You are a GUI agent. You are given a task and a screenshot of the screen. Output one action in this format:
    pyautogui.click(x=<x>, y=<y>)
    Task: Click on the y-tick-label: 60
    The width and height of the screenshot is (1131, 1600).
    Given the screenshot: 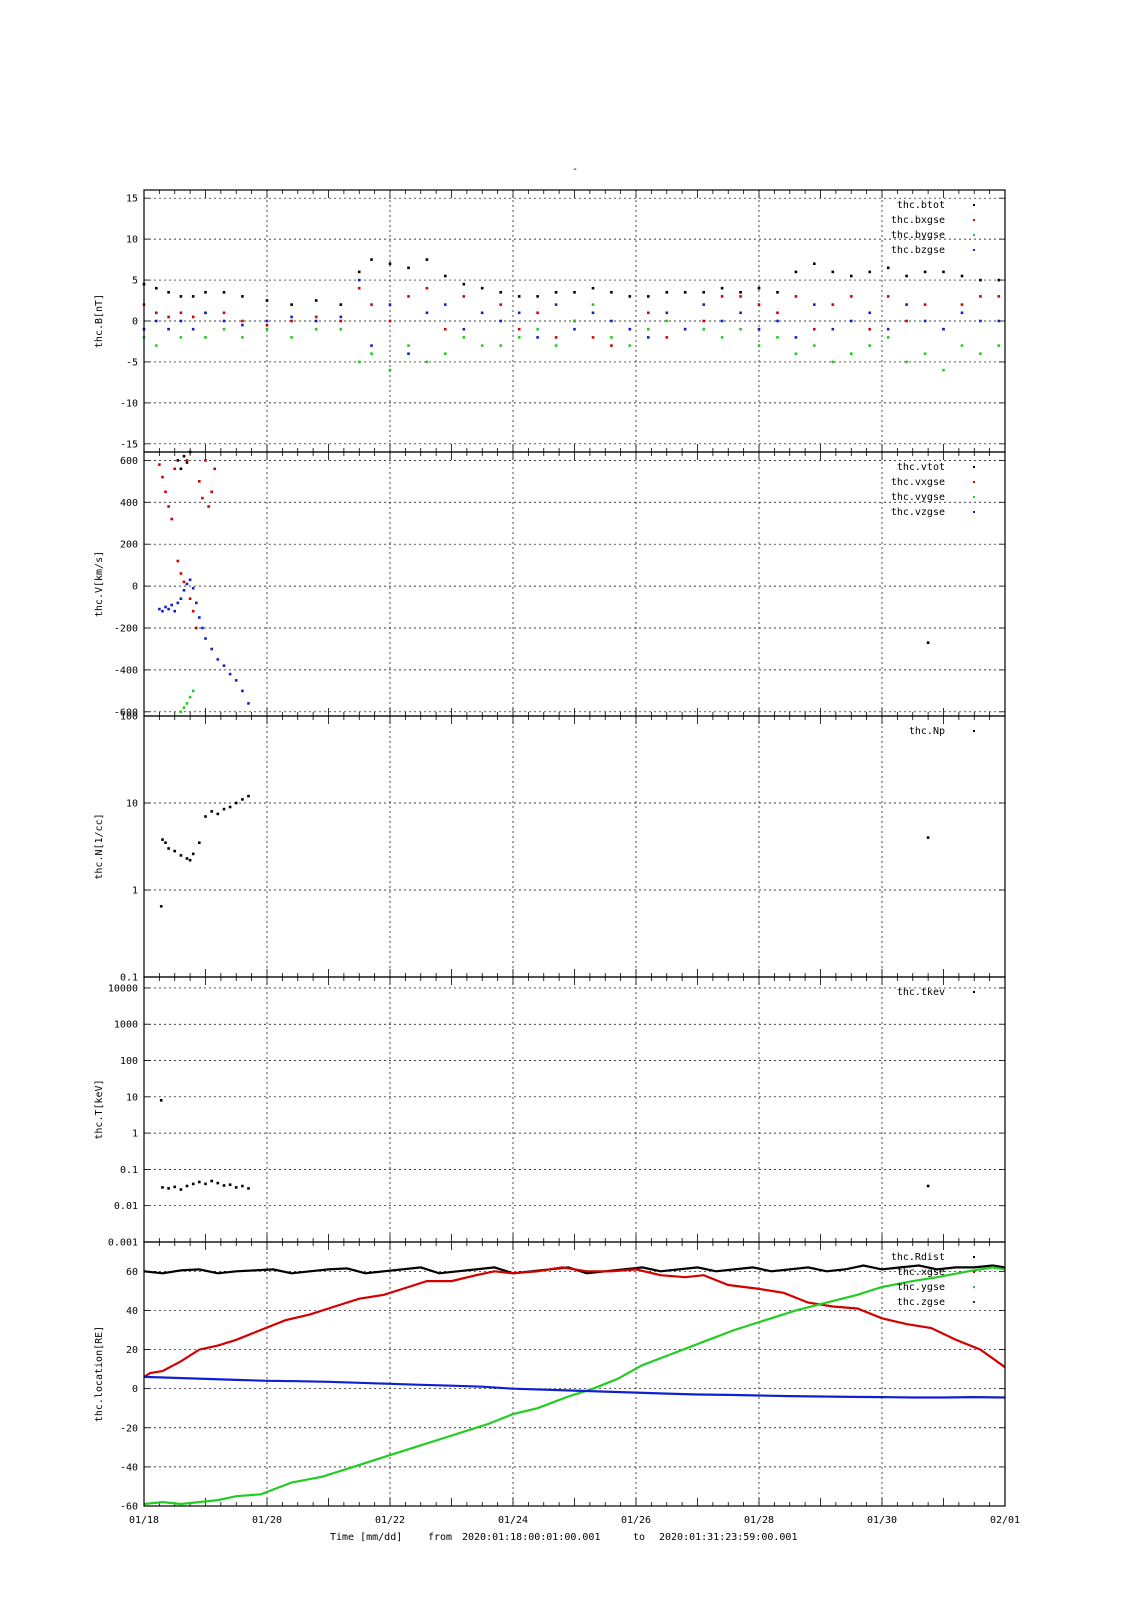 What is the action you would take?
    pyautogui.click(x=132, y=1272)
    